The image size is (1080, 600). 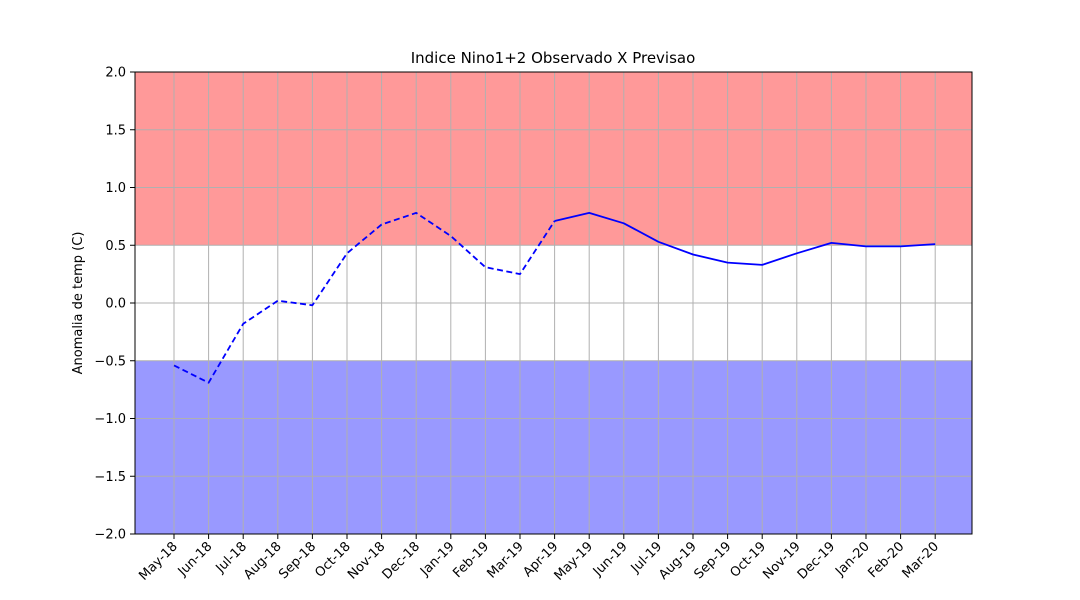 I want to click on chart-title: Indice Nino1+2 Observado X Previsao, so click(x=553, y=58).